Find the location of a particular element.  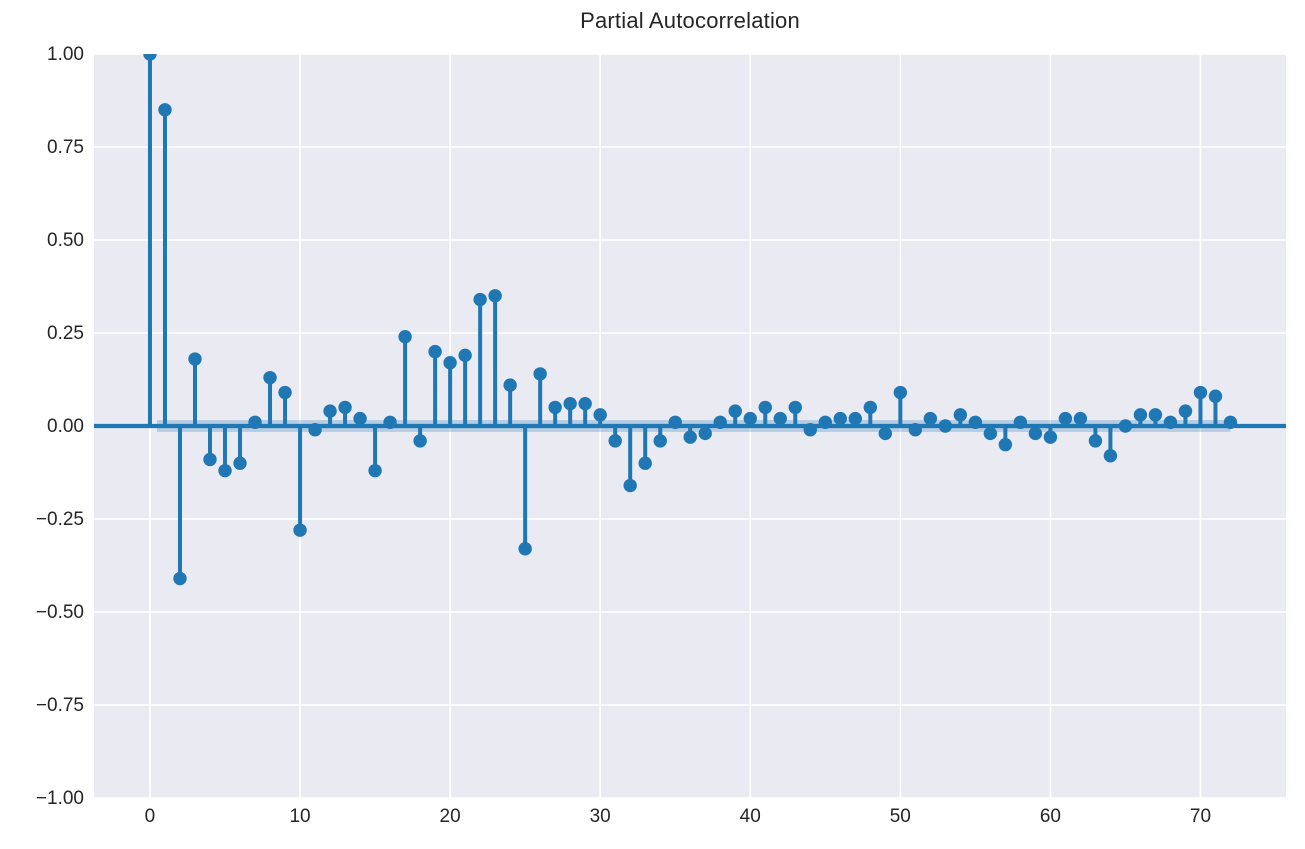

y-tick-label: −0.25 is located at coordinates (59, 519).